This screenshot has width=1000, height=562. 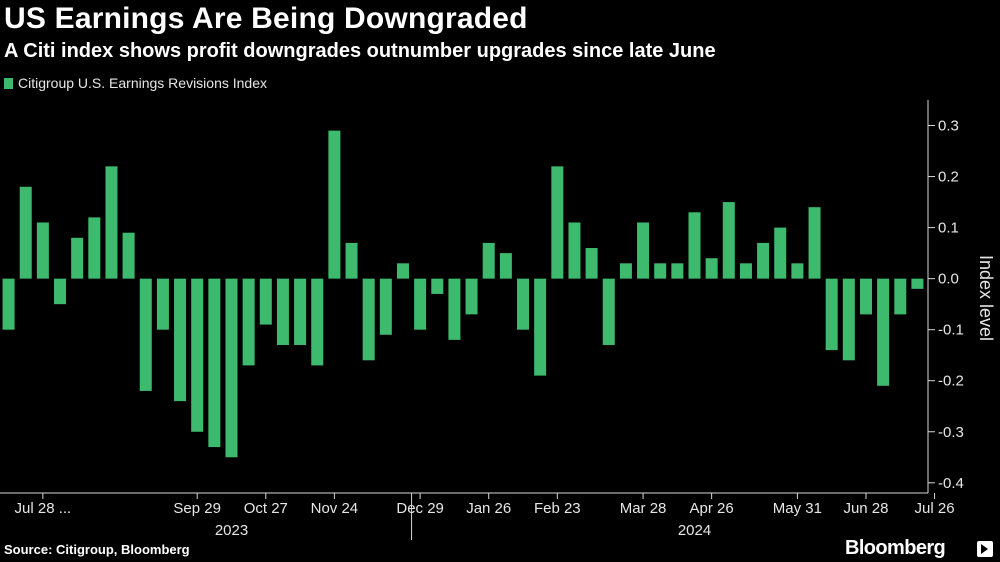 What do you see at coordinates (948, 126) in the screenshot?
I see `y-tick-label-0: 0.3` at bounding box center [948, 126].